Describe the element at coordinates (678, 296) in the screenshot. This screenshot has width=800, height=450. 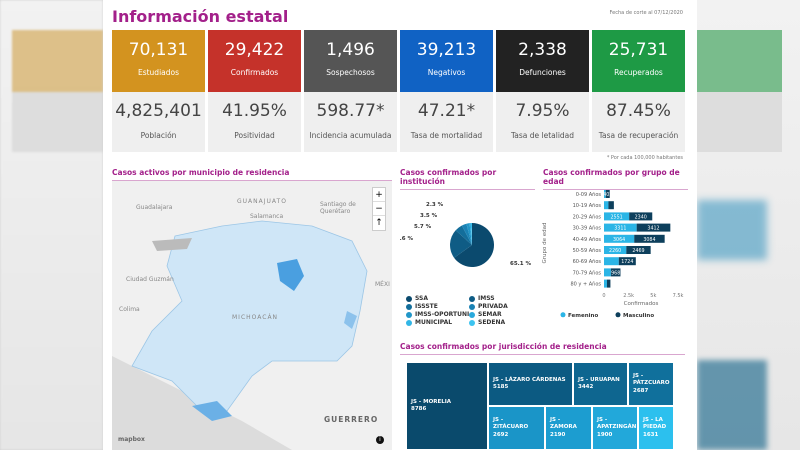
I see `x-tick-label: 7.5k` at that location.